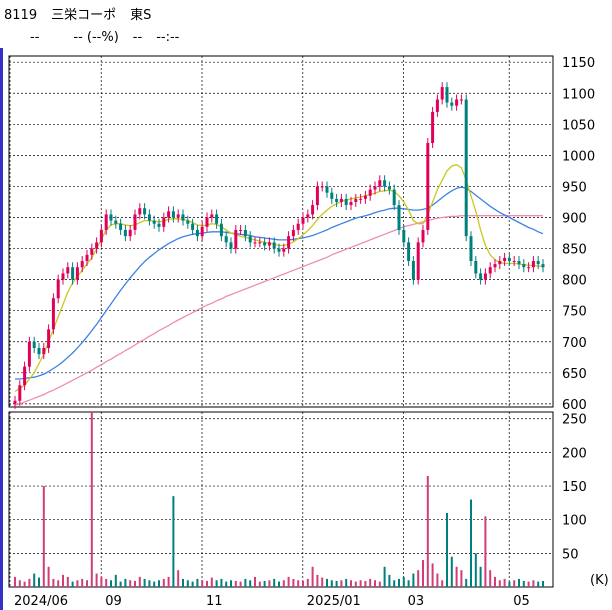  Describe the element at coordinates (521, 601) in the screenshot. I see `date-tick-label: 05` at that location.